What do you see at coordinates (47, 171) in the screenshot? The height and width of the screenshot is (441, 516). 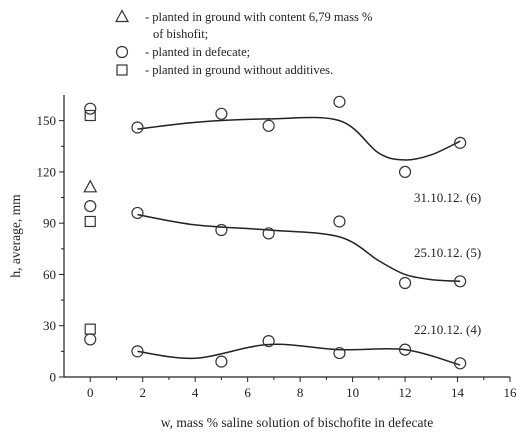 I see `y-tick-label: 120` at bounding box center [47, 171].